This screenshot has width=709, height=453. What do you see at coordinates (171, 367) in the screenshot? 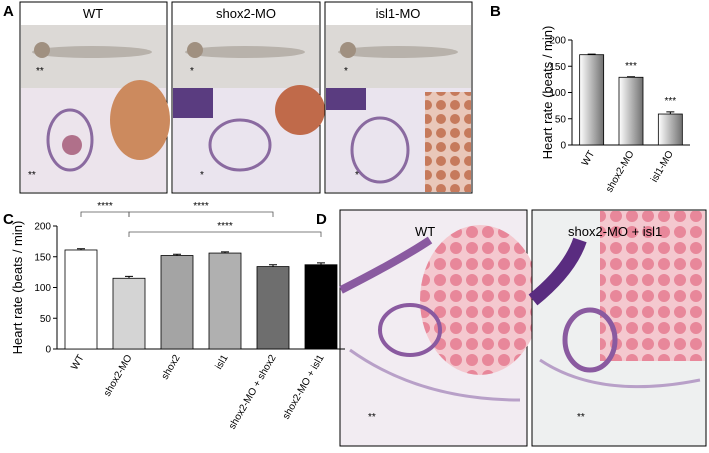
I see `x-tick-label: shox2` at bounding box center [171, 367].